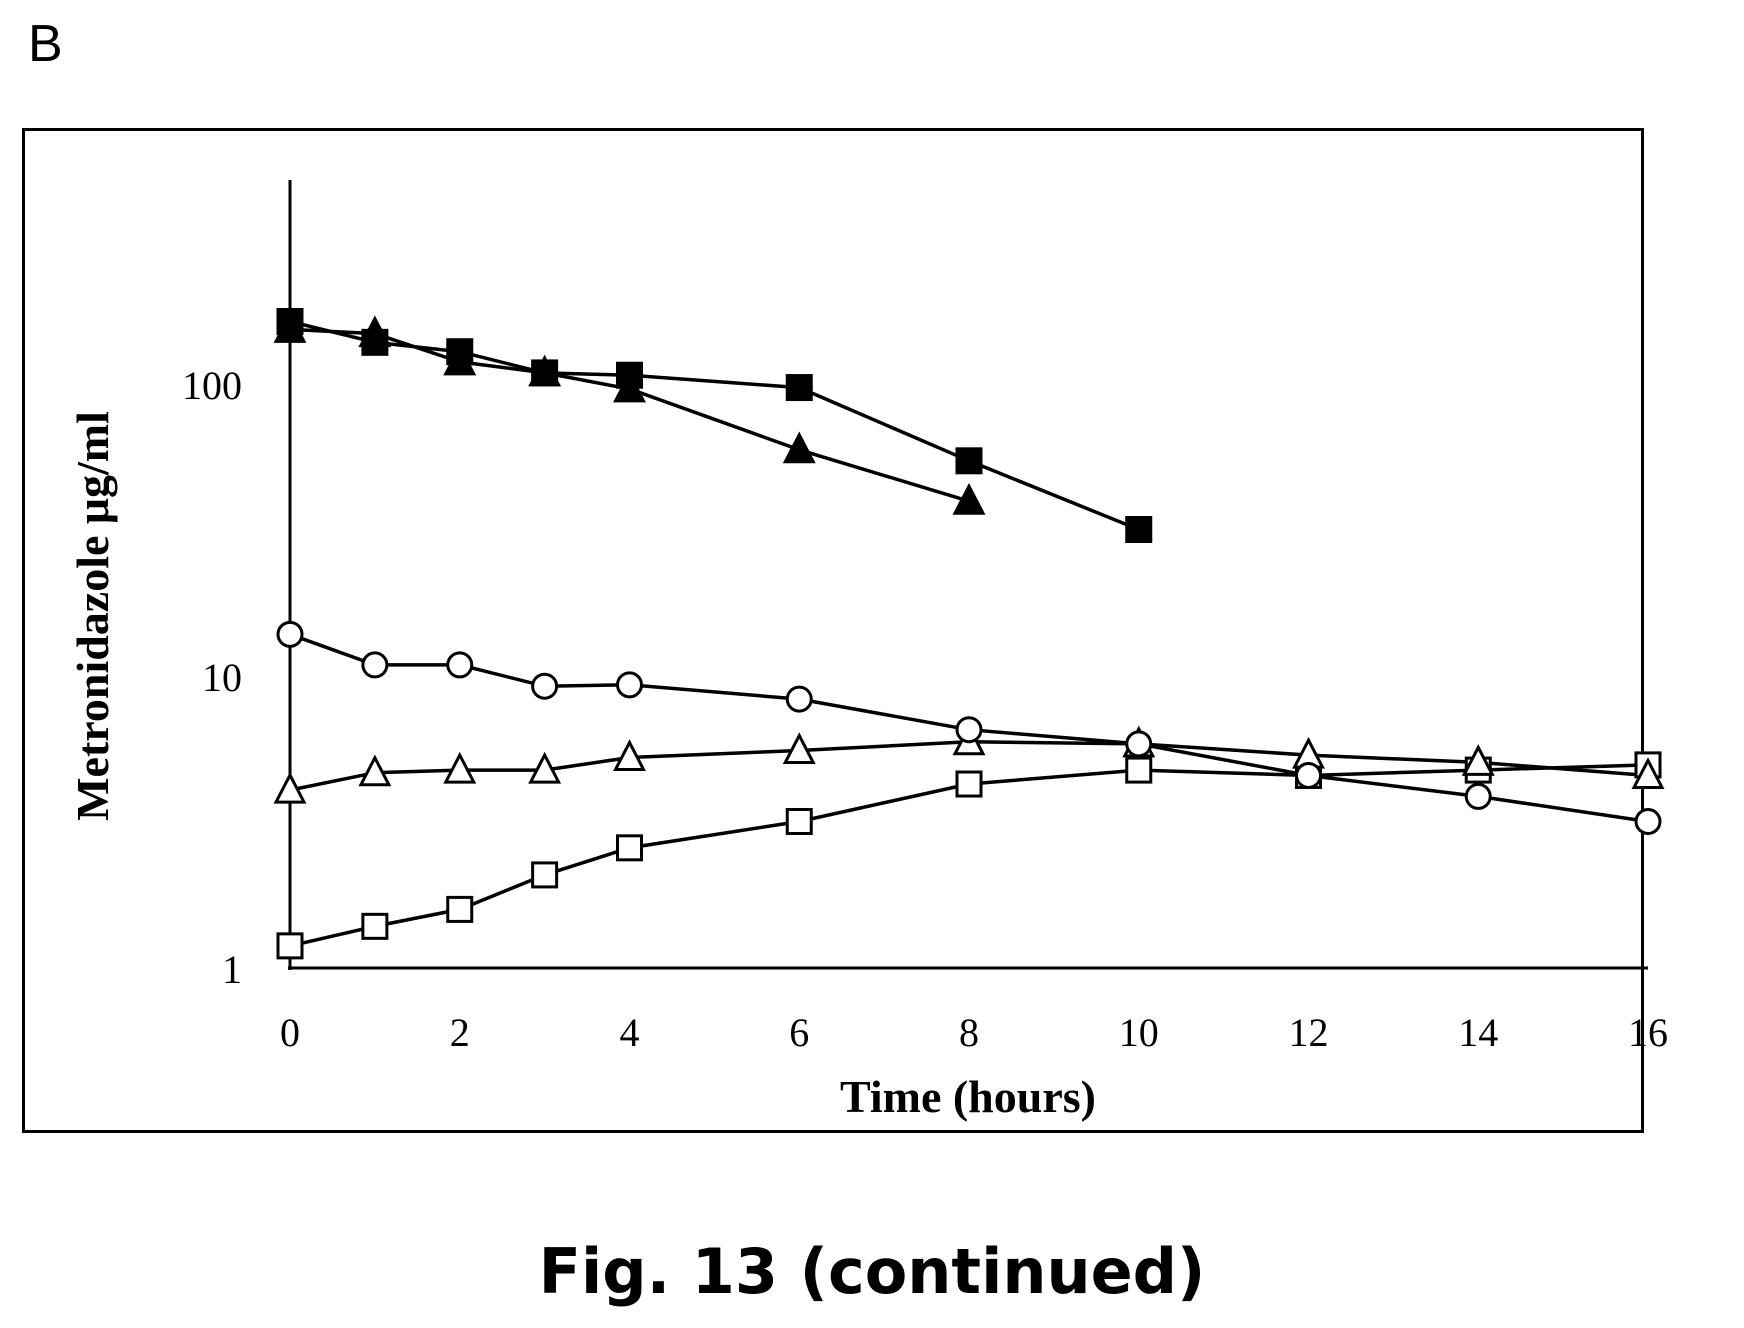  Describe the element at coordinates (968, 1096) in the screenshot. I see `x-axis-title: Time (hours)` at that location.